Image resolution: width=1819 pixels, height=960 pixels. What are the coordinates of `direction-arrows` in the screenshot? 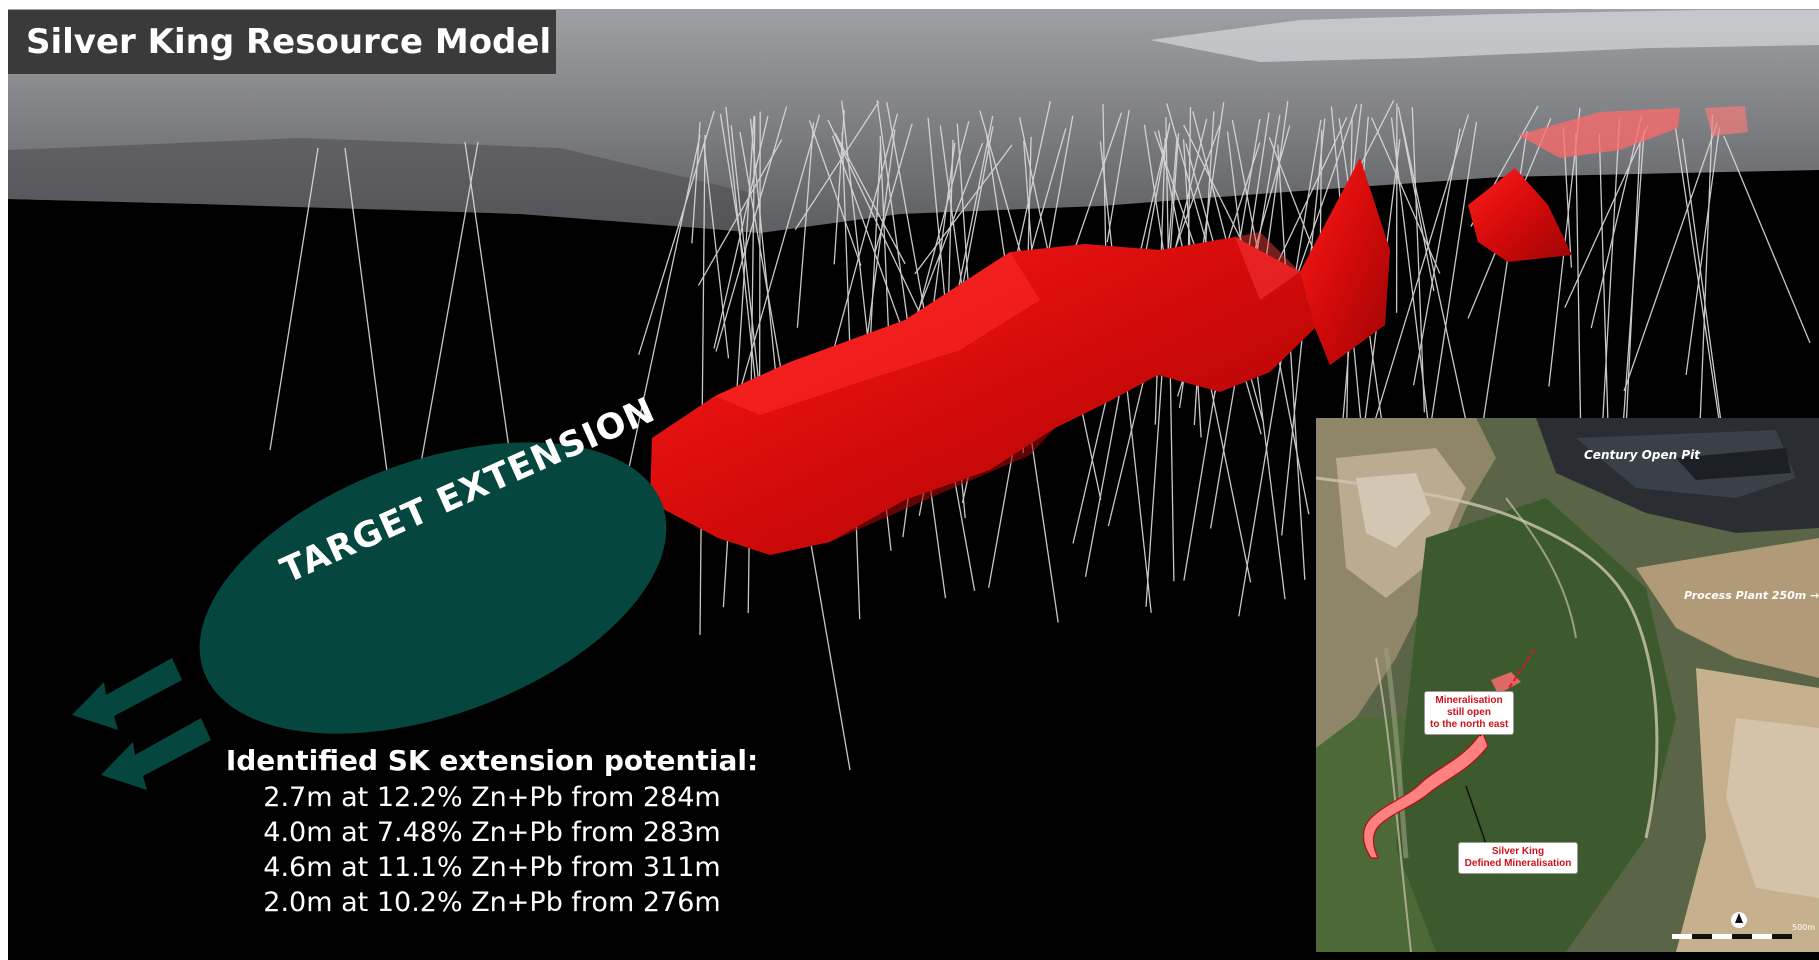 It's located at (141, 724).